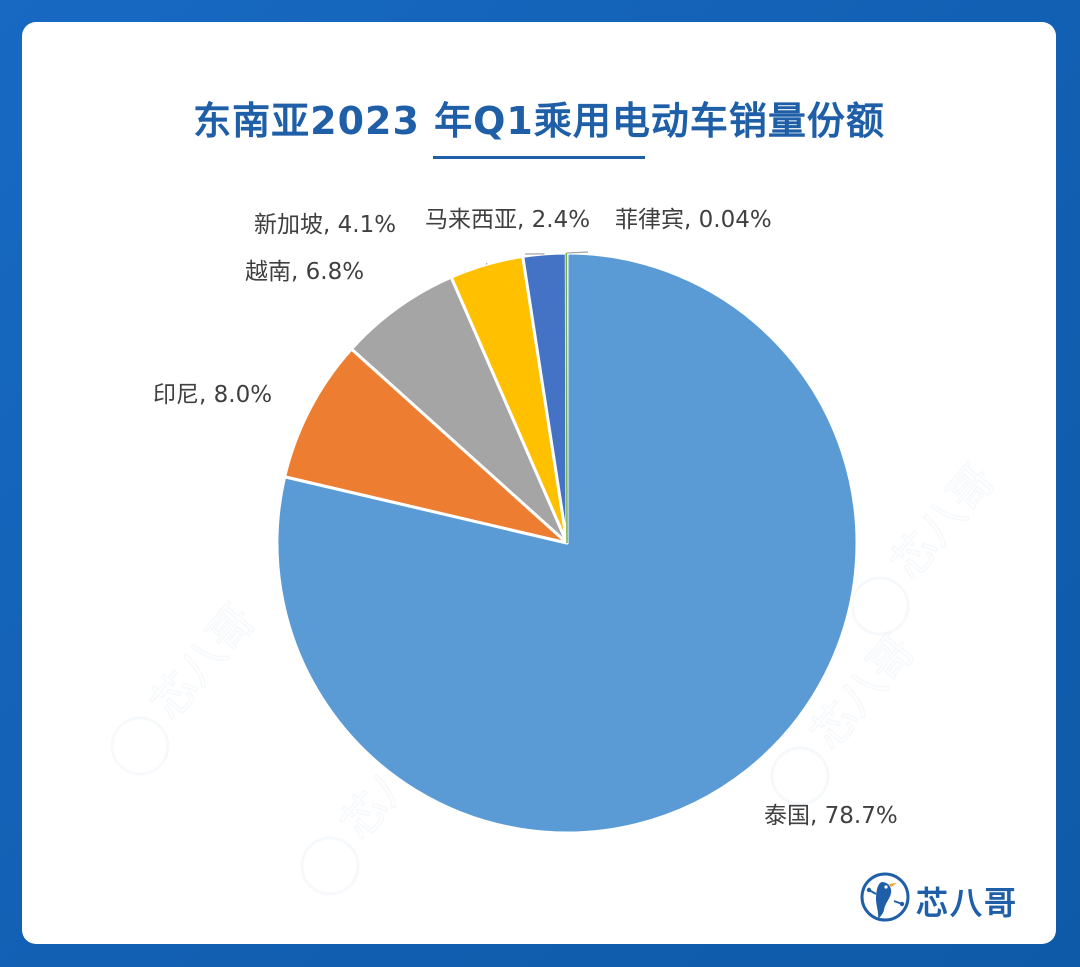 This screenshot has height=967, width=1080. What do you see at coordinates (693, 220) in the screenshot?
I see `pie-label-philippines: 菲律宾, 0.04%` at bounding box center [693, 220].